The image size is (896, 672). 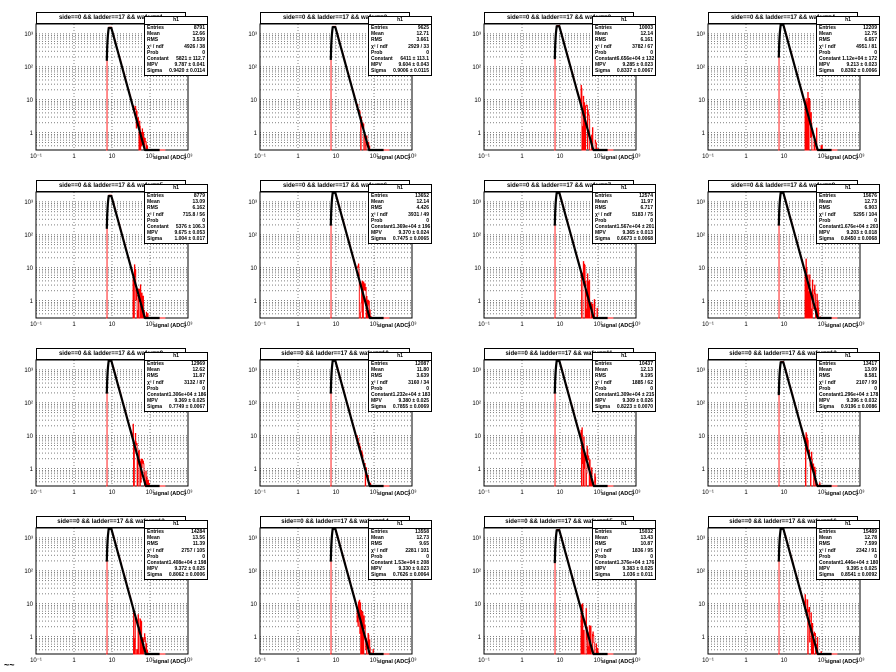 I want to click on stats-value: 8.581, so click(x=870, y=376).